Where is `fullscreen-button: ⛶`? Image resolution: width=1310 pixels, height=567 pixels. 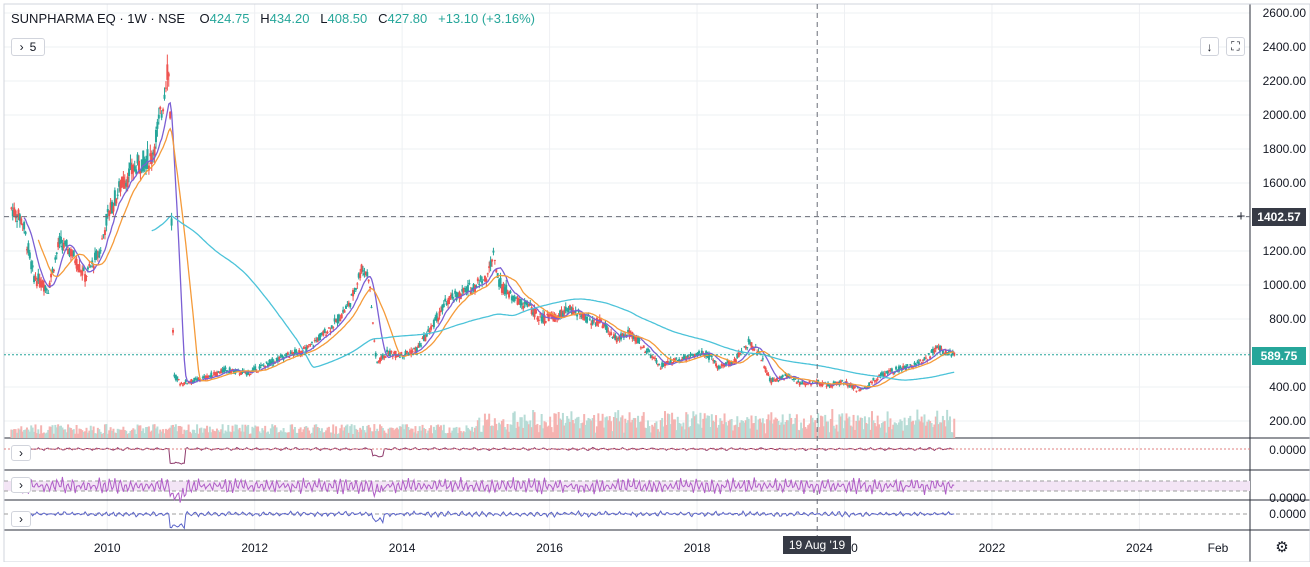
fullscreen-button: ⛶ is located at coordinates (1235, 46).